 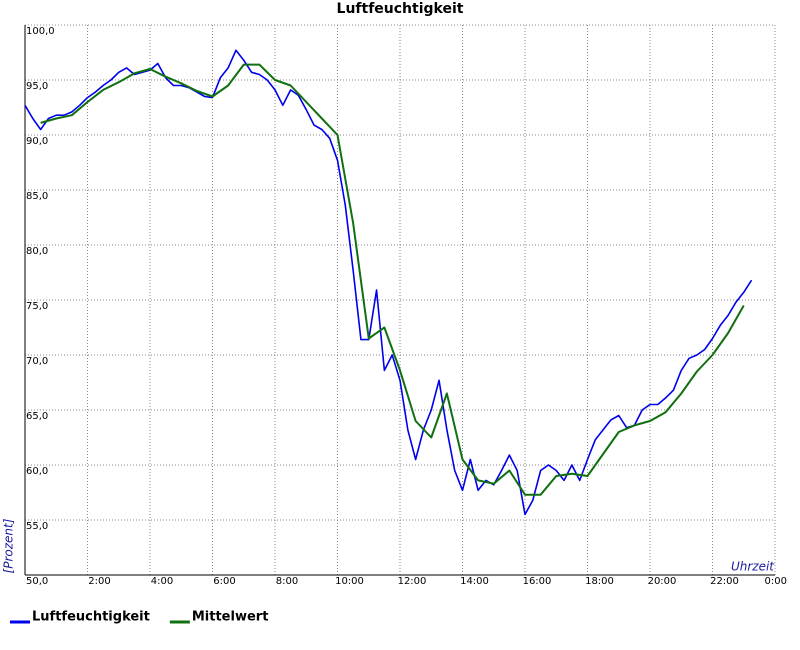 What do you see at coordinates (776, 581) in the screenshot?
I see `x-tick-label: 0:00` at bounding box center [776, 581].